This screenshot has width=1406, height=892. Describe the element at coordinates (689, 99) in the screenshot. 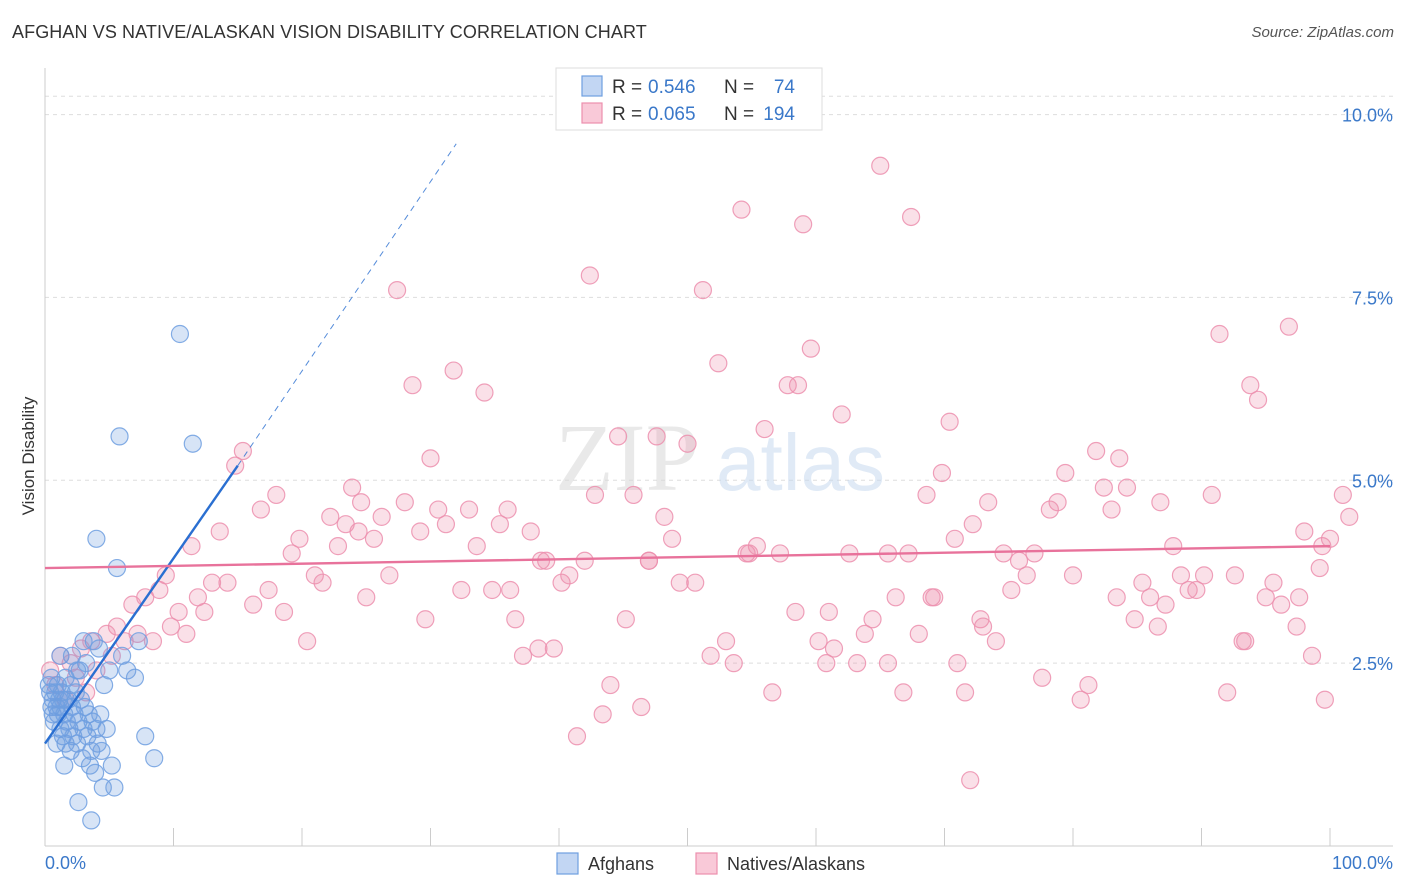

I see `stats-legend: R = 0.546 N = 74 R = 0.065 N = 194` at that location.